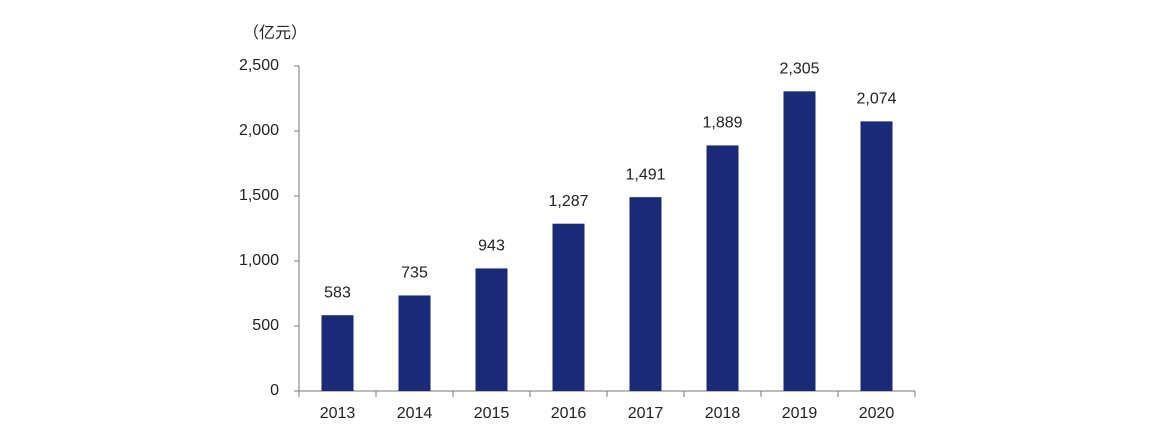 This screenshot has height=436, width=1160. What do you see at coordinates (414, 273) in the screenshot?
I see `value-label: 735` at bounding box center [414, 273].